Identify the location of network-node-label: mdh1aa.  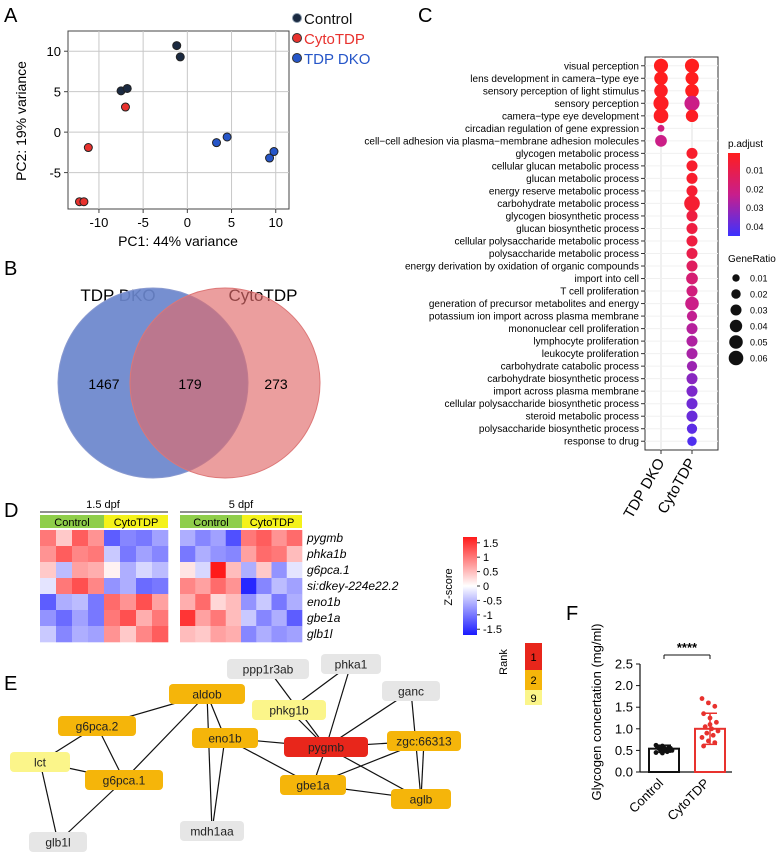
(212, 832).